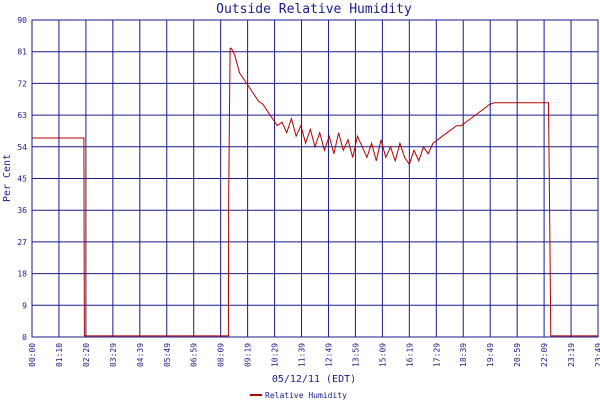  I want to click on y-axis-label: Per Cent, so click(7, 178).